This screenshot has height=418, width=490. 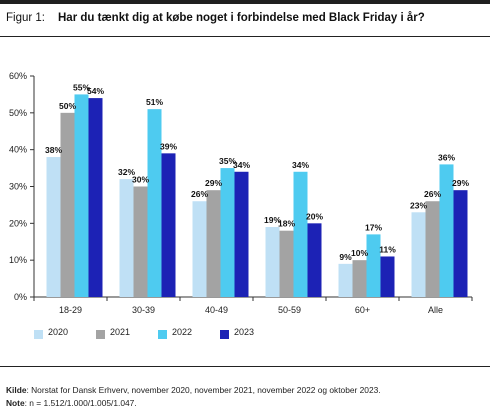 What do you see at coordinates (227, 161) in the screenshot?
I see `data-label: 35%` at bounding box center [227, 161].